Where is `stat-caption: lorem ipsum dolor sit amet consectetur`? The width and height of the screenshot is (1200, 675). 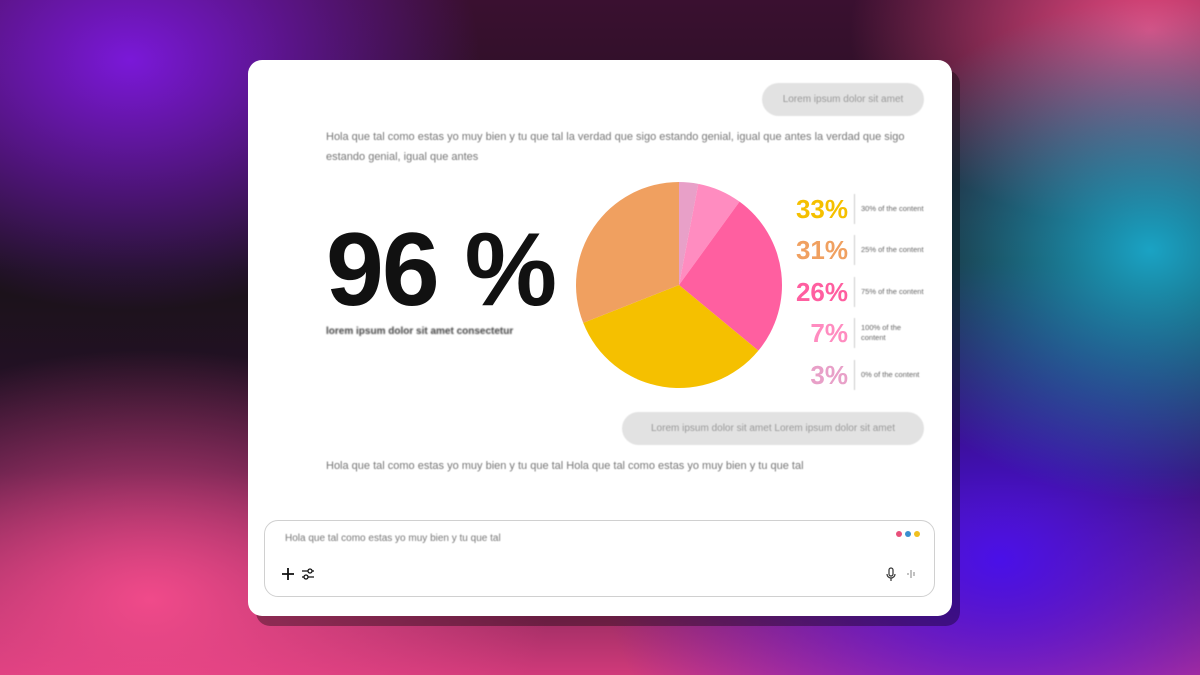
stat-caption: lorem ipsum dolor sit amet consectetur is located at coordinates (420, 331).